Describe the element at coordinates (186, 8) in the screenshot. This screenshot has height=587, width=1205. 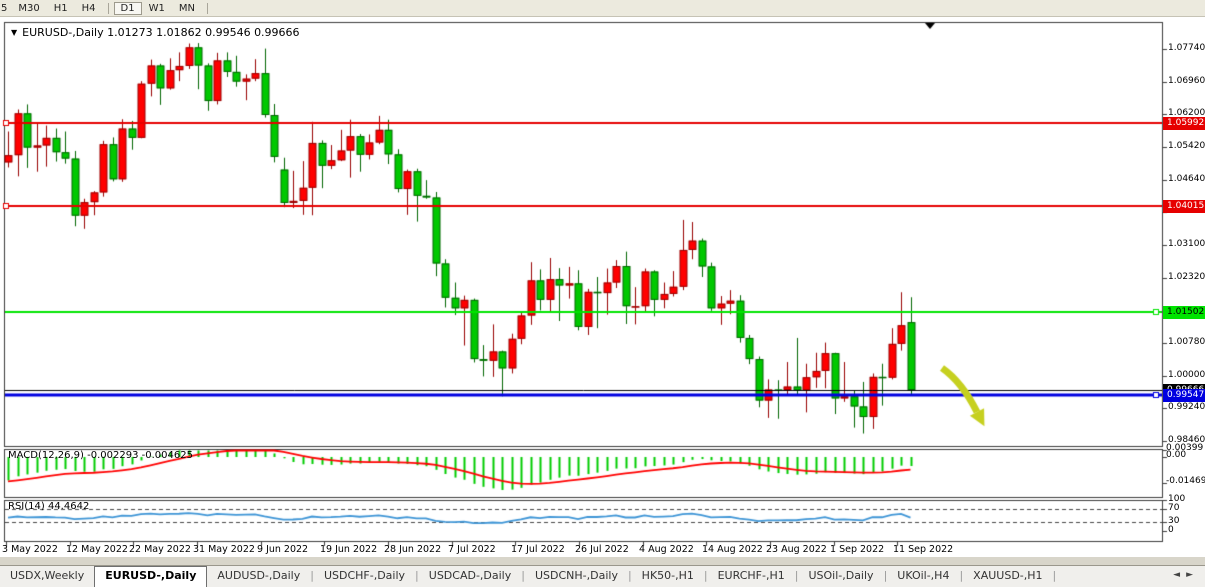
I see `timeframe-button-mn: MN` at that location.